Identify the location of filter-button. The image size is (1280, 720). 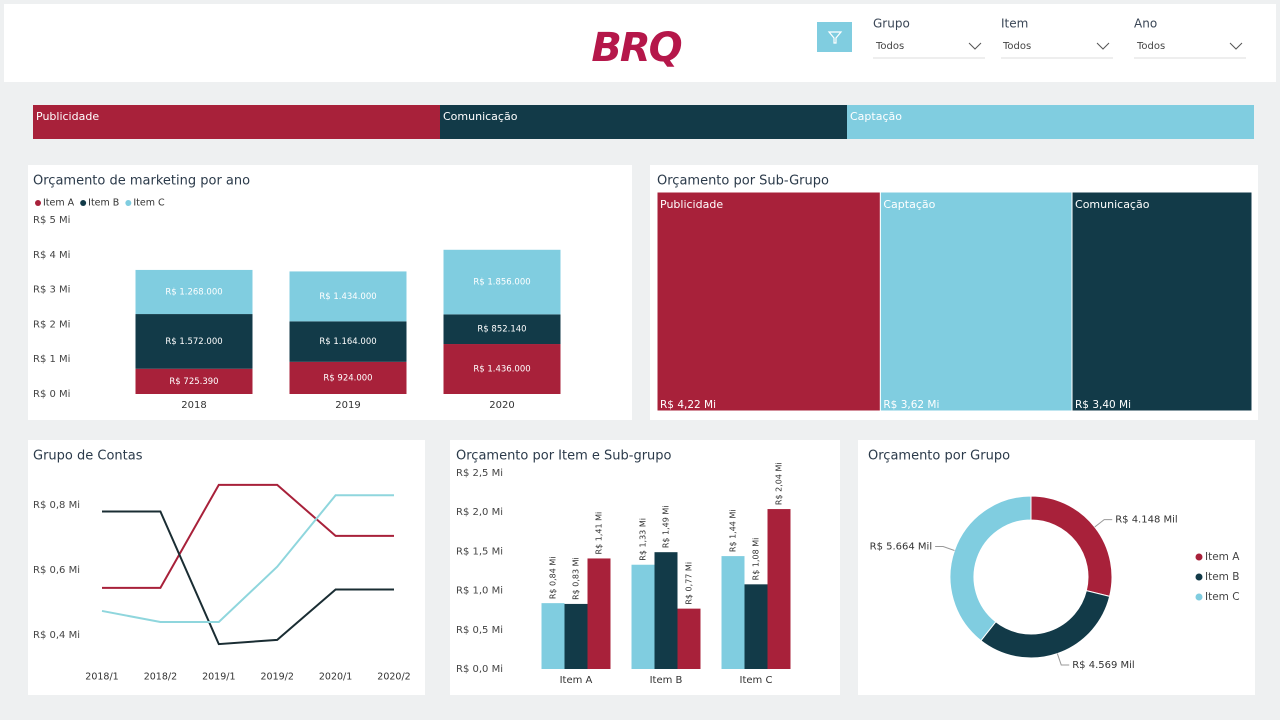
(834, 37).